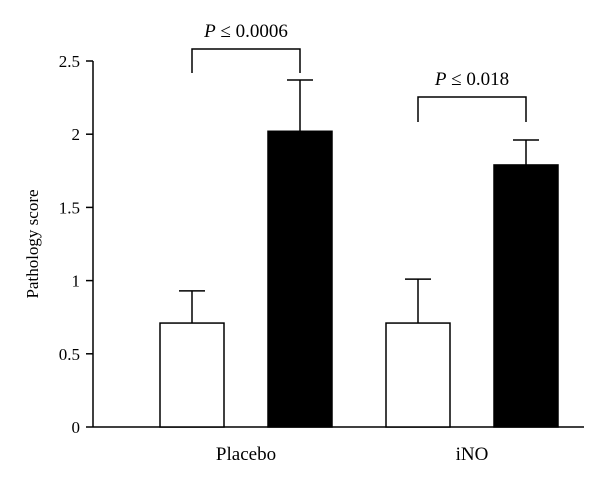  What do you see at coordinates (471, 79) in the screenshot?
I see `p-value-label: P ≤ 0.018` at bounding box center [471, 79].